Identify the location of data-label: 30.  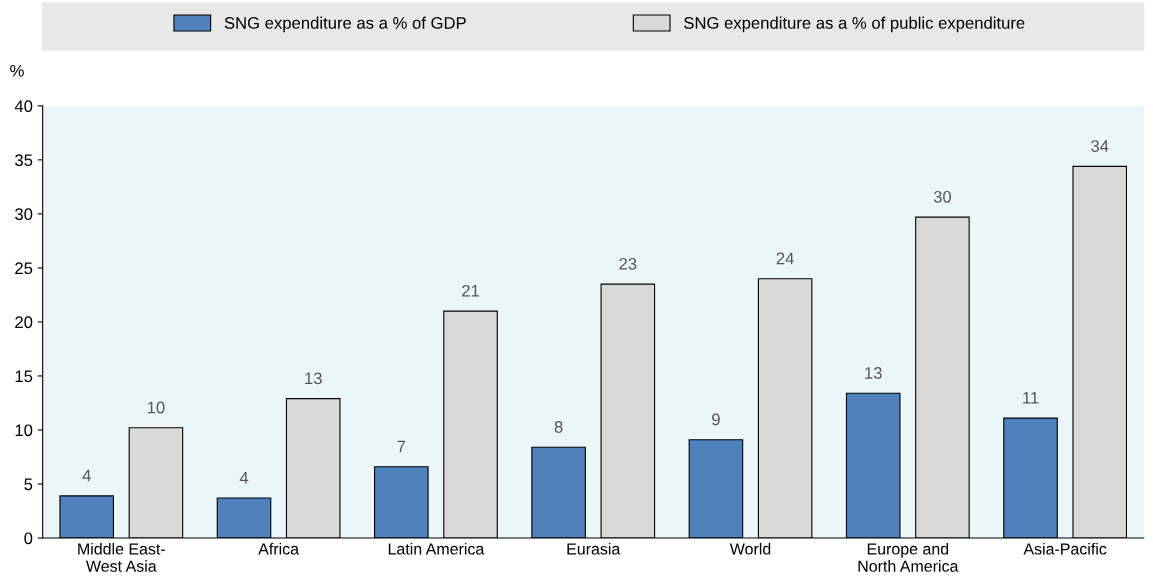
(942, 196).